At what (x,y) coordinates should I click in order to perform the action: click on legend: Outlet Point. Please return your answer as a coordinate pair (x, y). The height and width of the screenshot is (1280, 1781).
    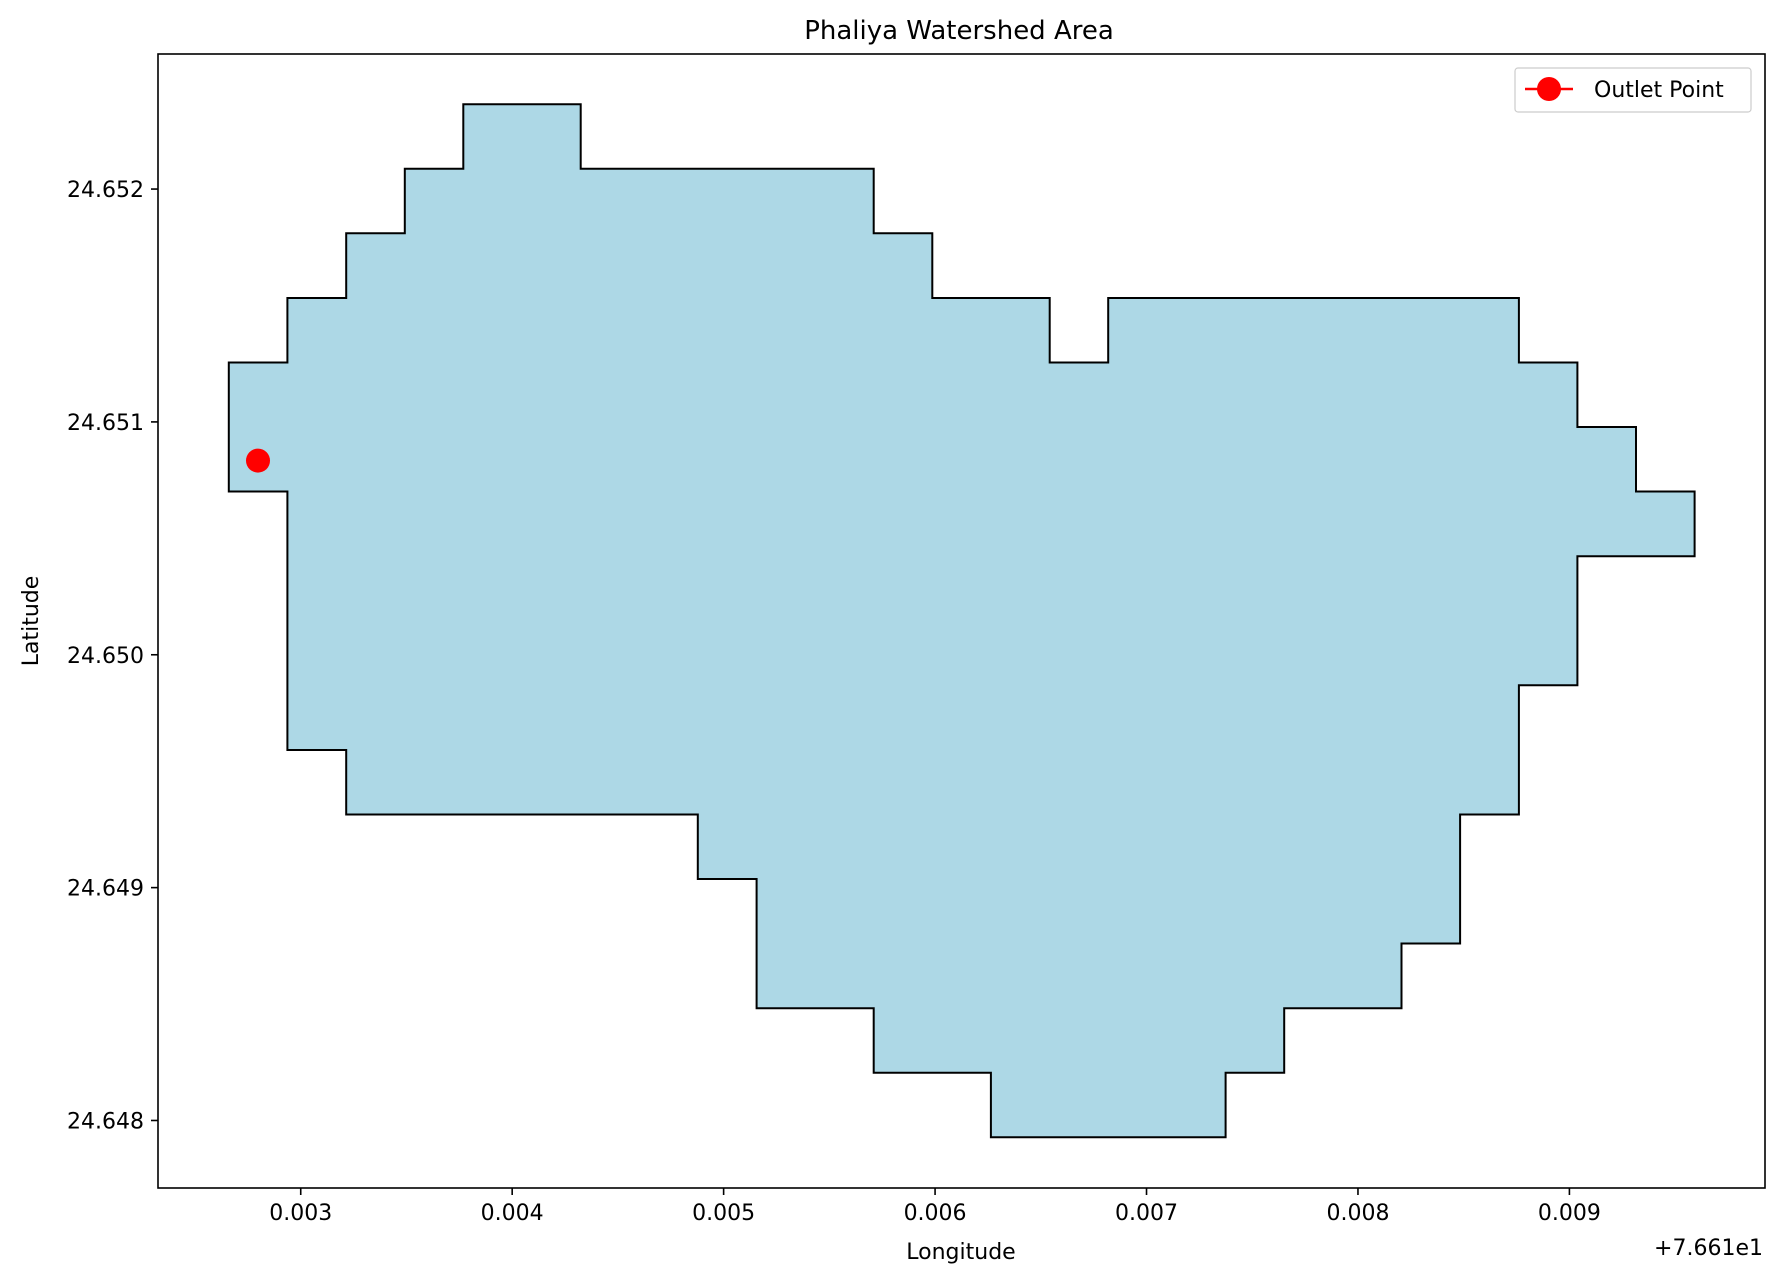
    Looking at the image, I should click on (1633, 90).